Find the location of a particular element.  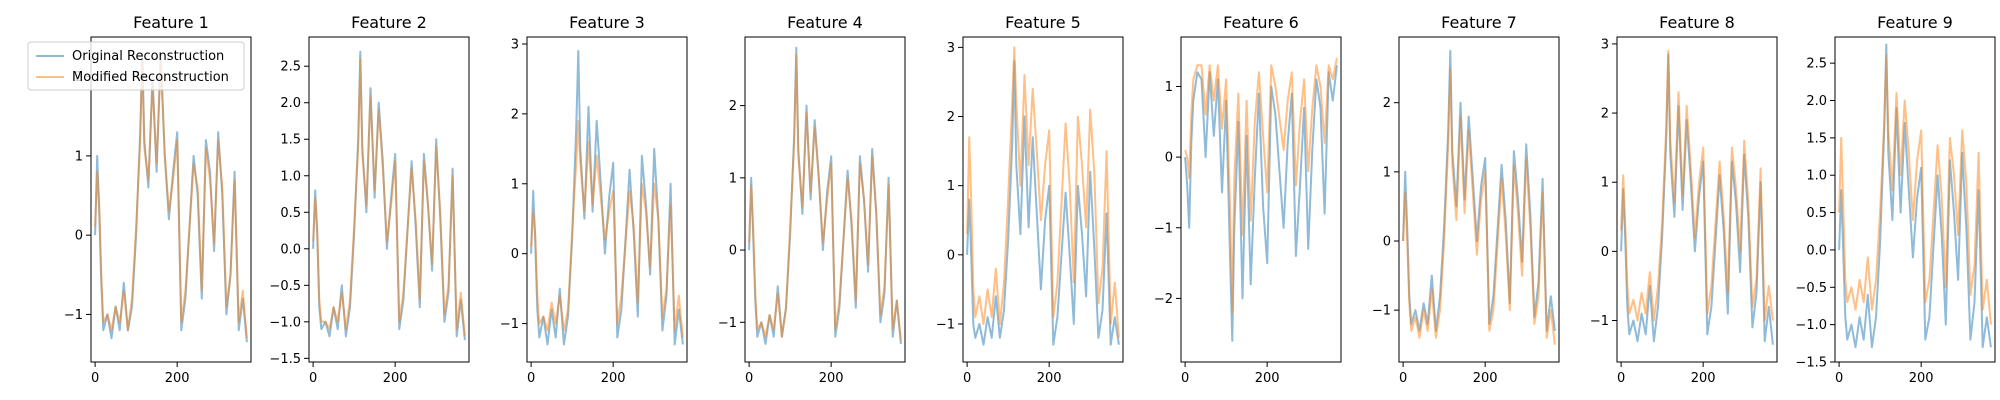

panel-7: 0 200 −1 0 1 2 Feature 7 is located at coordinates (1466, 199).